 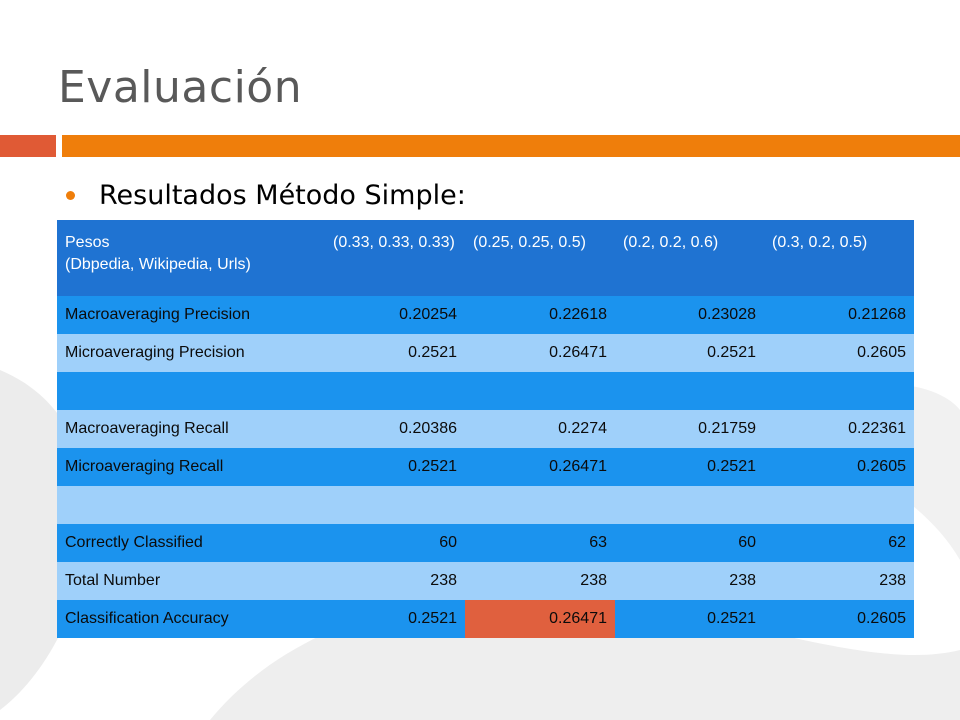 What do you see at coordinates (158, 264) in the screenshot?
I see `header-pesos-sources: (Dbpedia, Wikipedia, Urls)` at bounding box center [158, 264].